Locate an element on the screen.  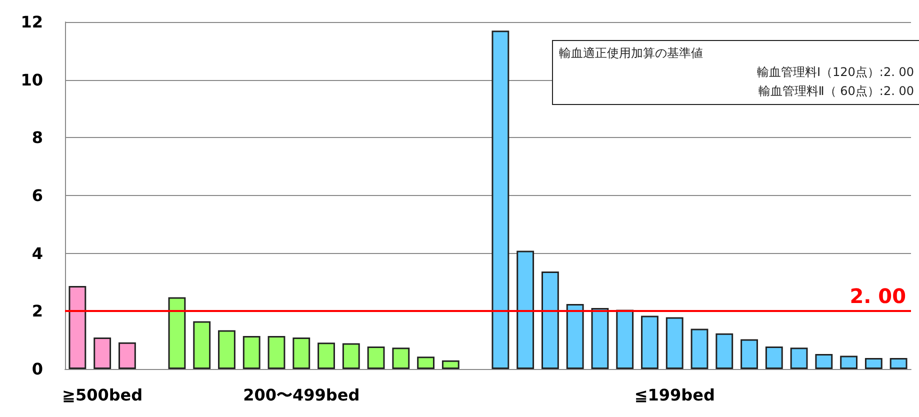
x-tick-label: ≦199bed is located at coordinates (674, 395).